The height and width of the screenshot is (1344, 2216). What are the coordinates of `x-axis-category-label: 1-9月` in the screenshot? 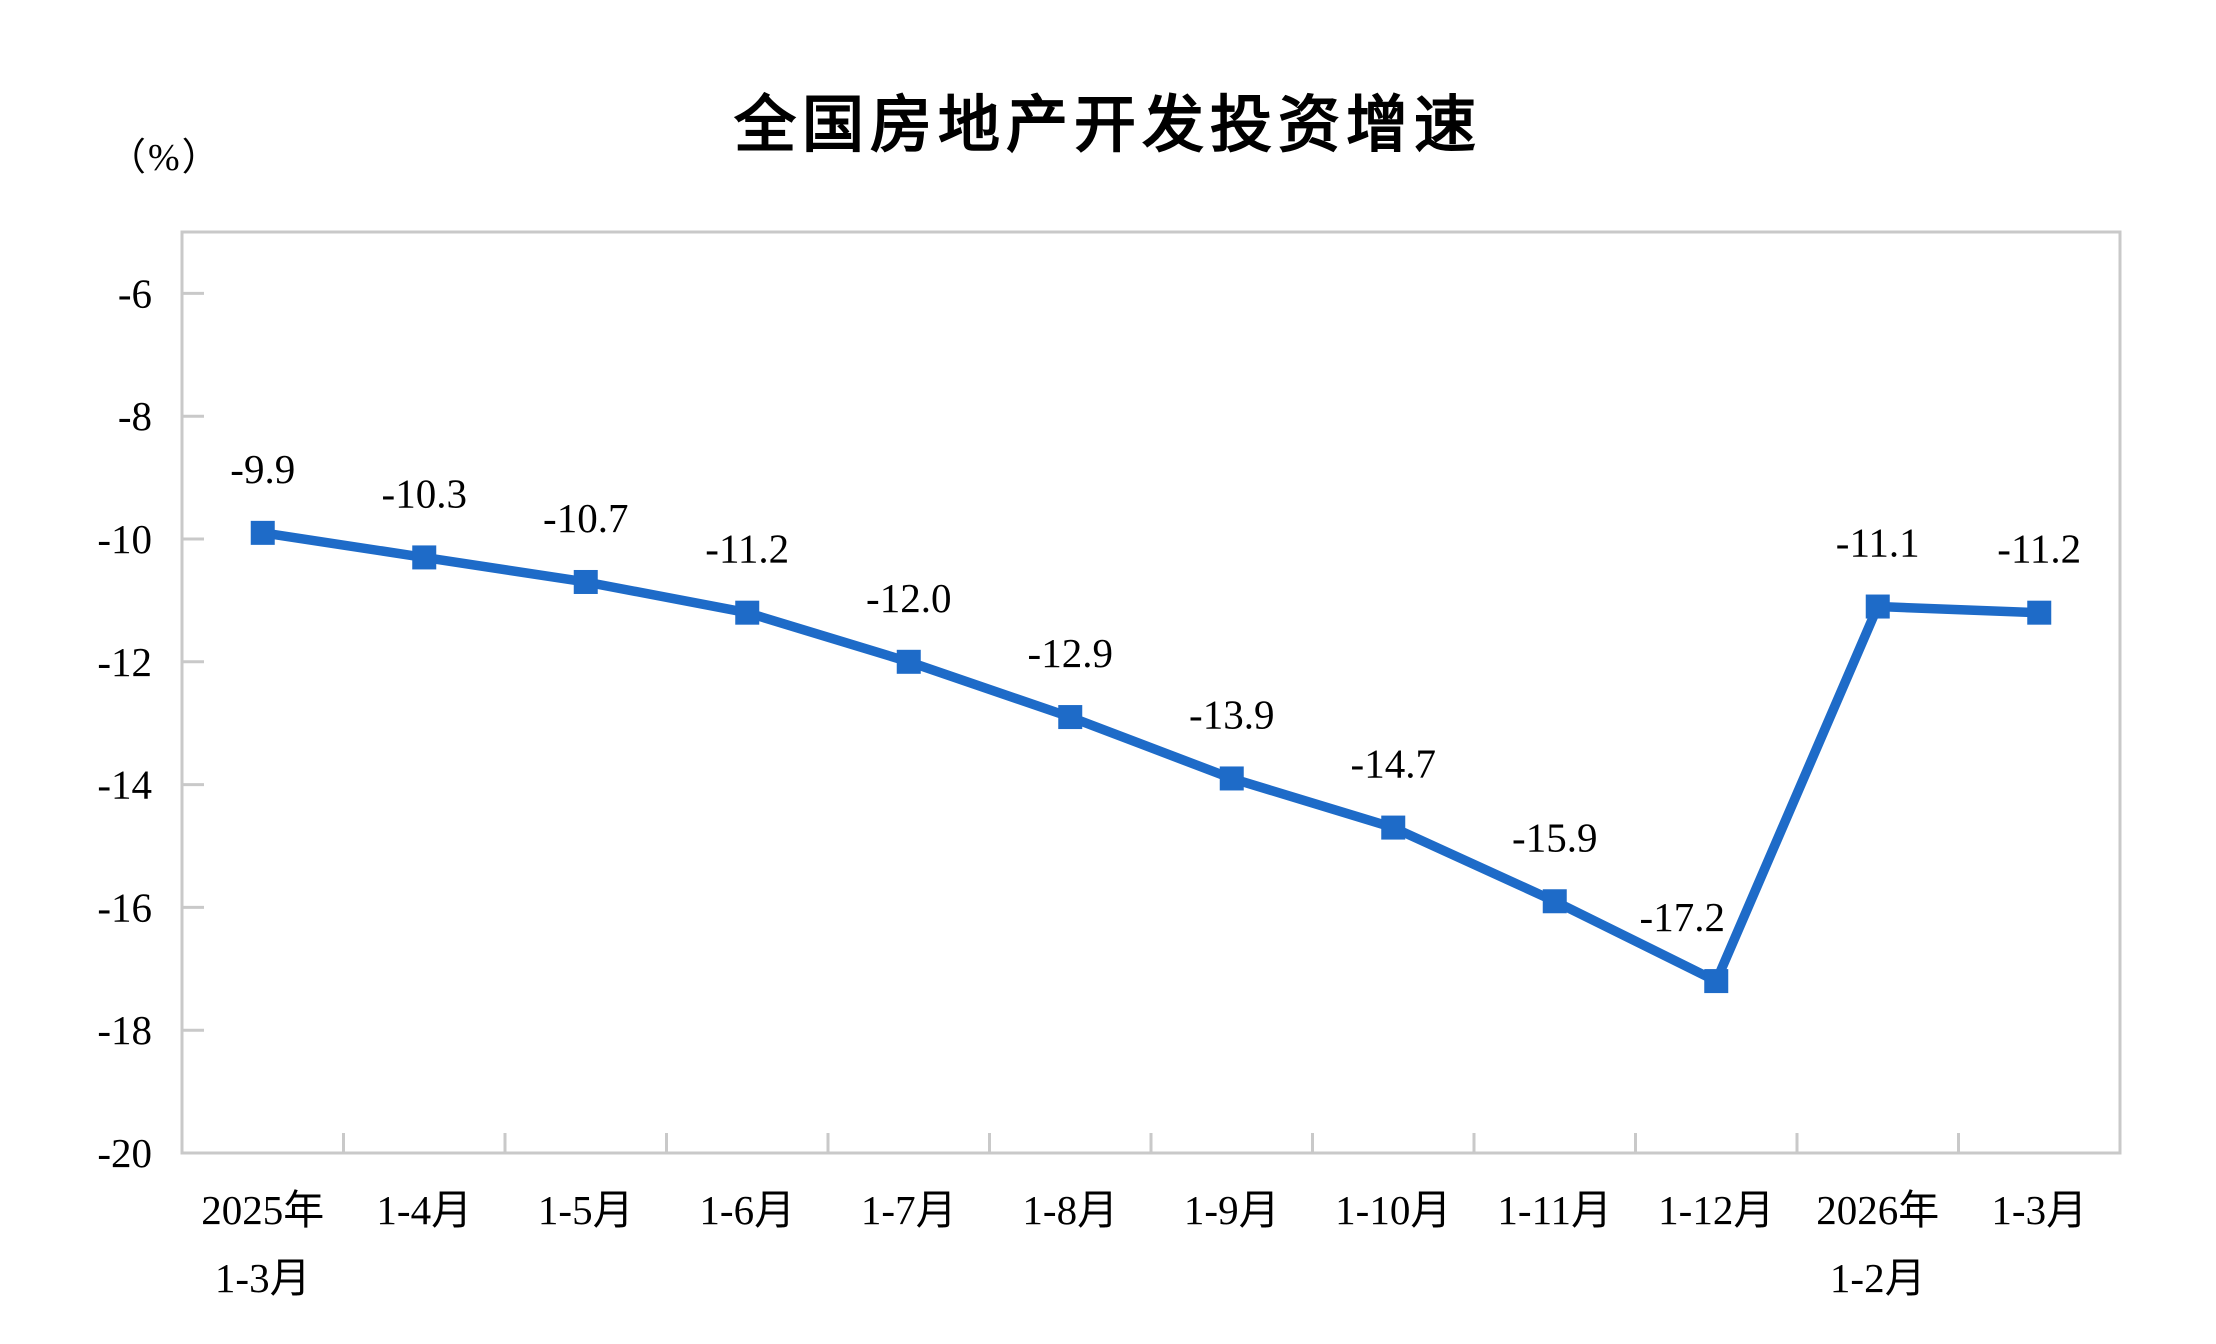 It's located at (1232, 1210).